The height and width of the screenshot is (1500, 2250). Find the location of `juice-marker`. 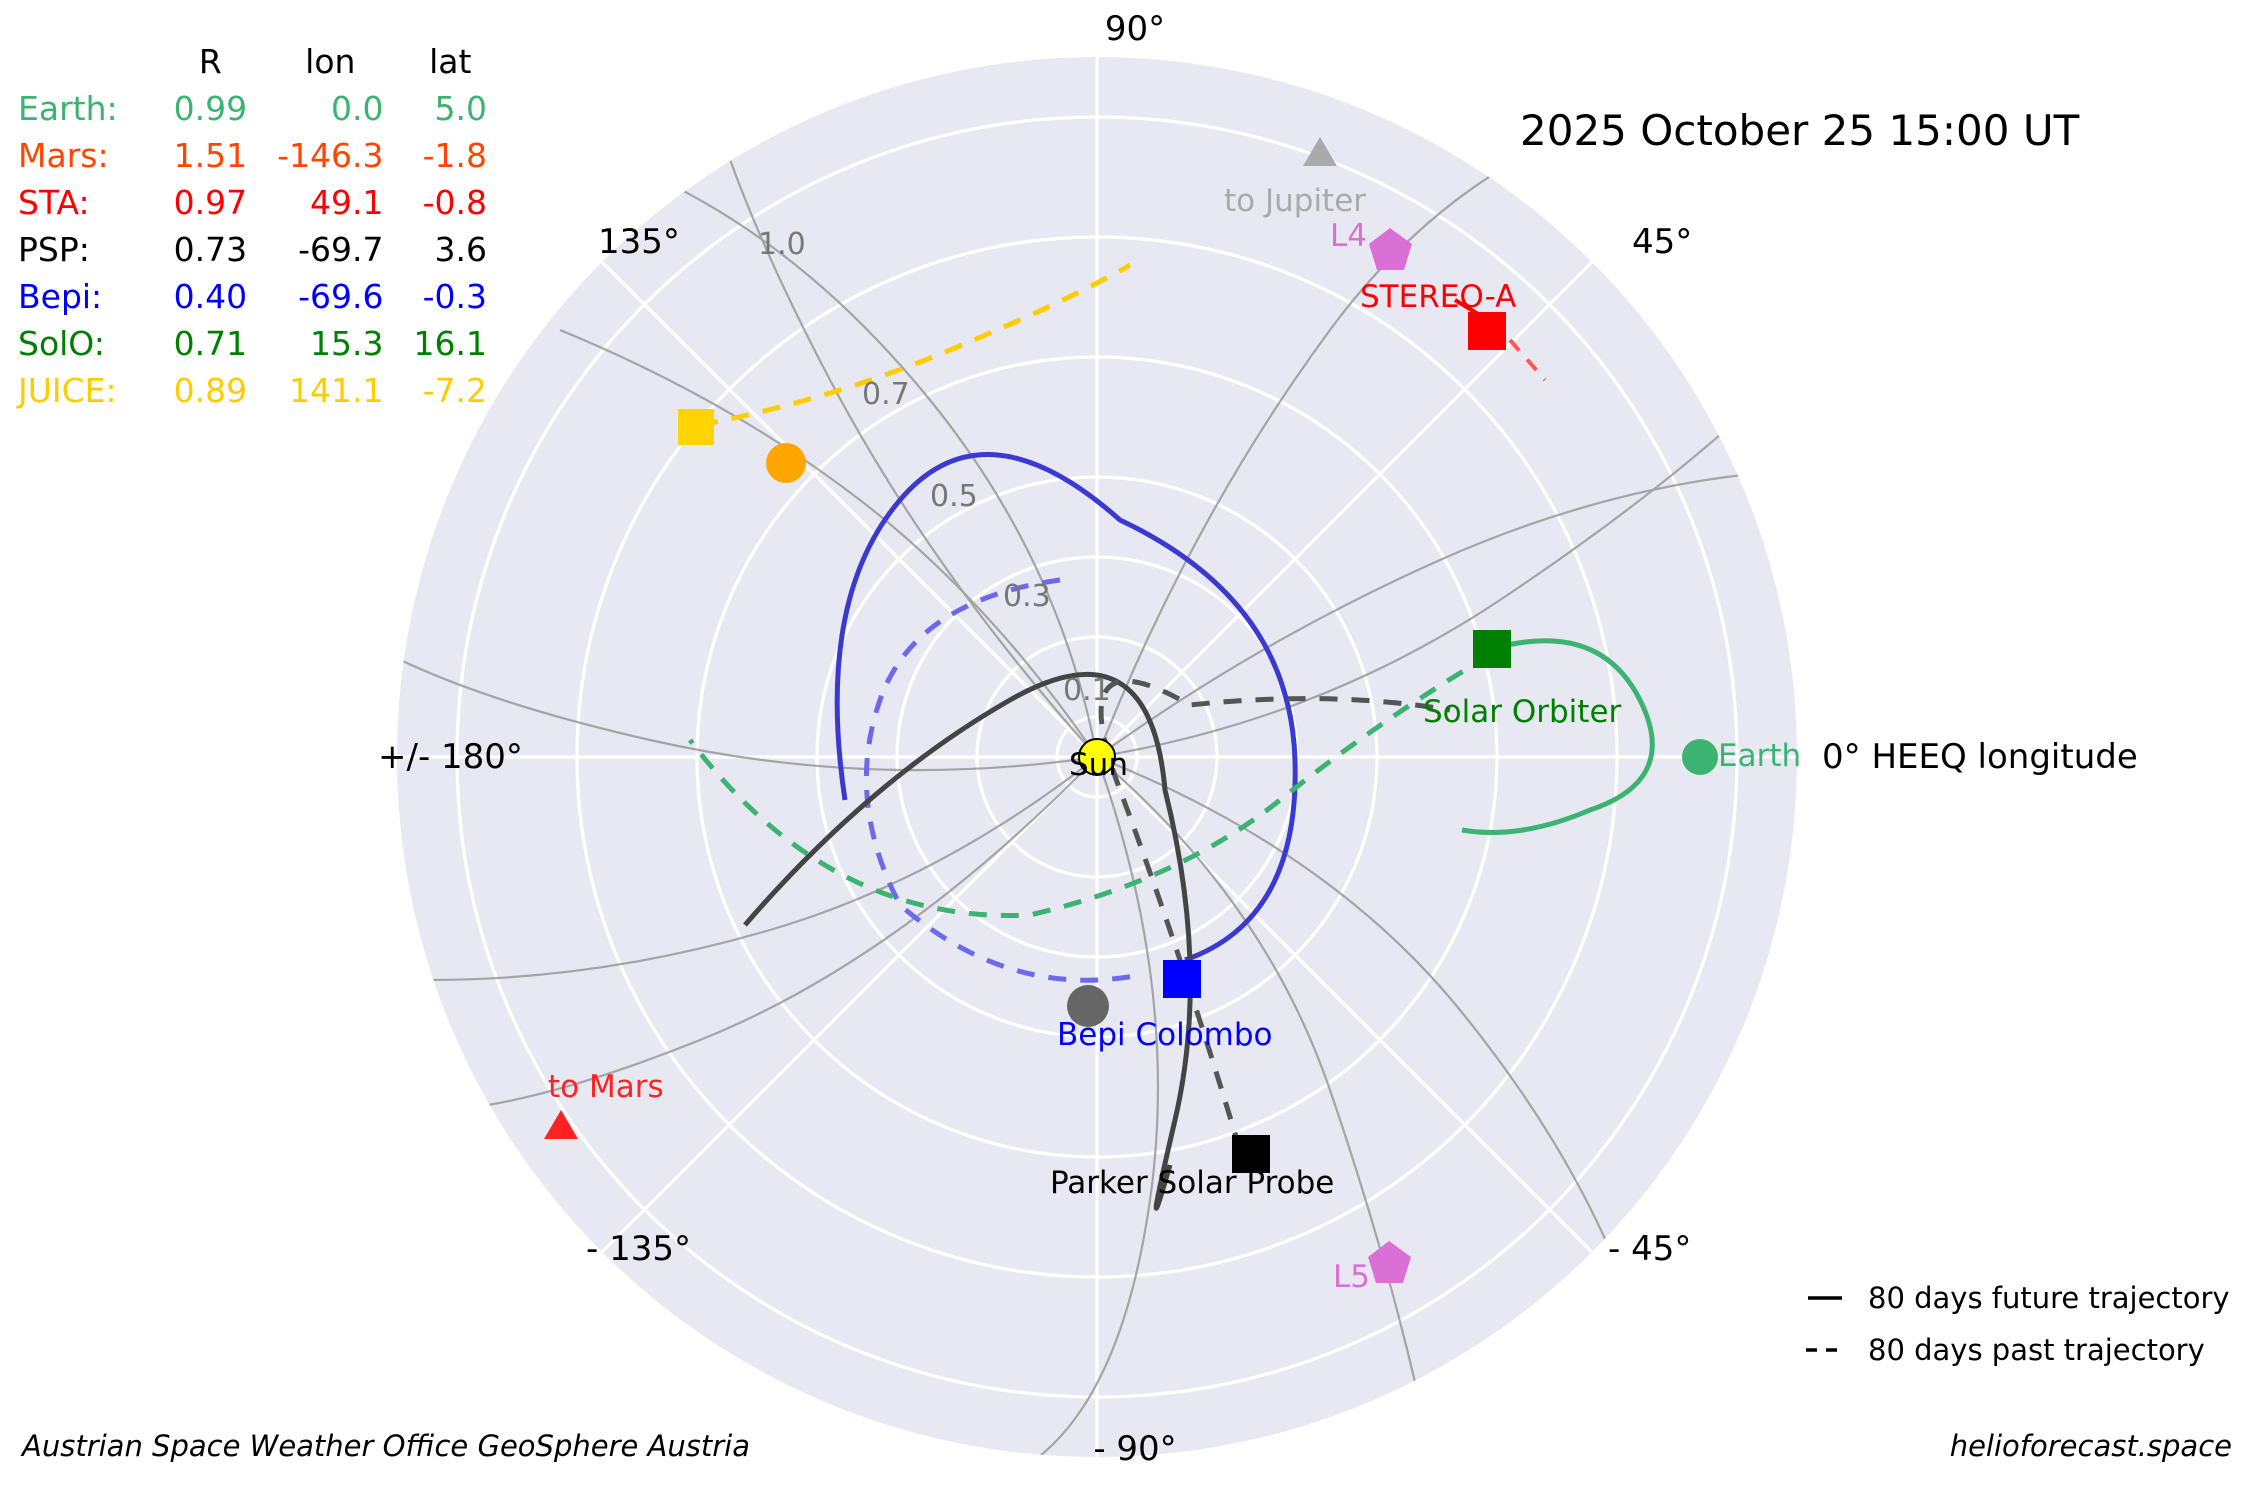

juice-marker is located at coordinates (696, 427).